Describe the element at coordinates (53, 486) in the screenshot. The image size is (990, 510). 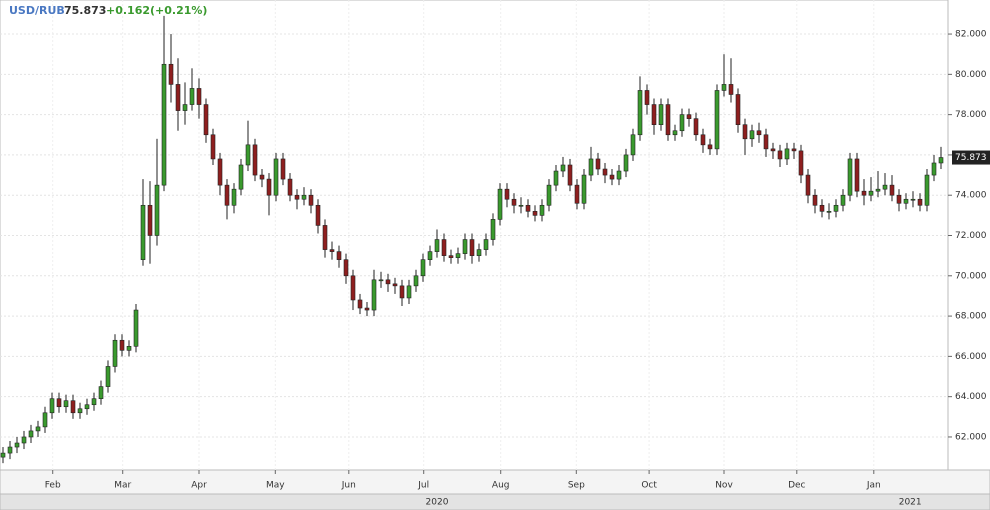
I see `x-tick-label: Feb` at that location.